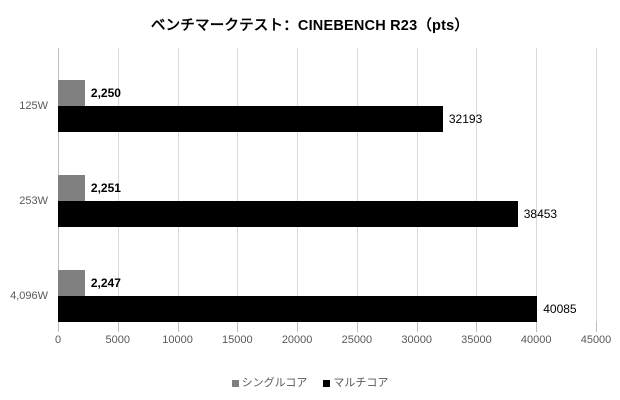 This screenshot has width=620, height=400. What do you see at coordinates (297, 340) in the screenshot?
I see `x-axis-tick-label: 20000` at bounding box center [297, 340].